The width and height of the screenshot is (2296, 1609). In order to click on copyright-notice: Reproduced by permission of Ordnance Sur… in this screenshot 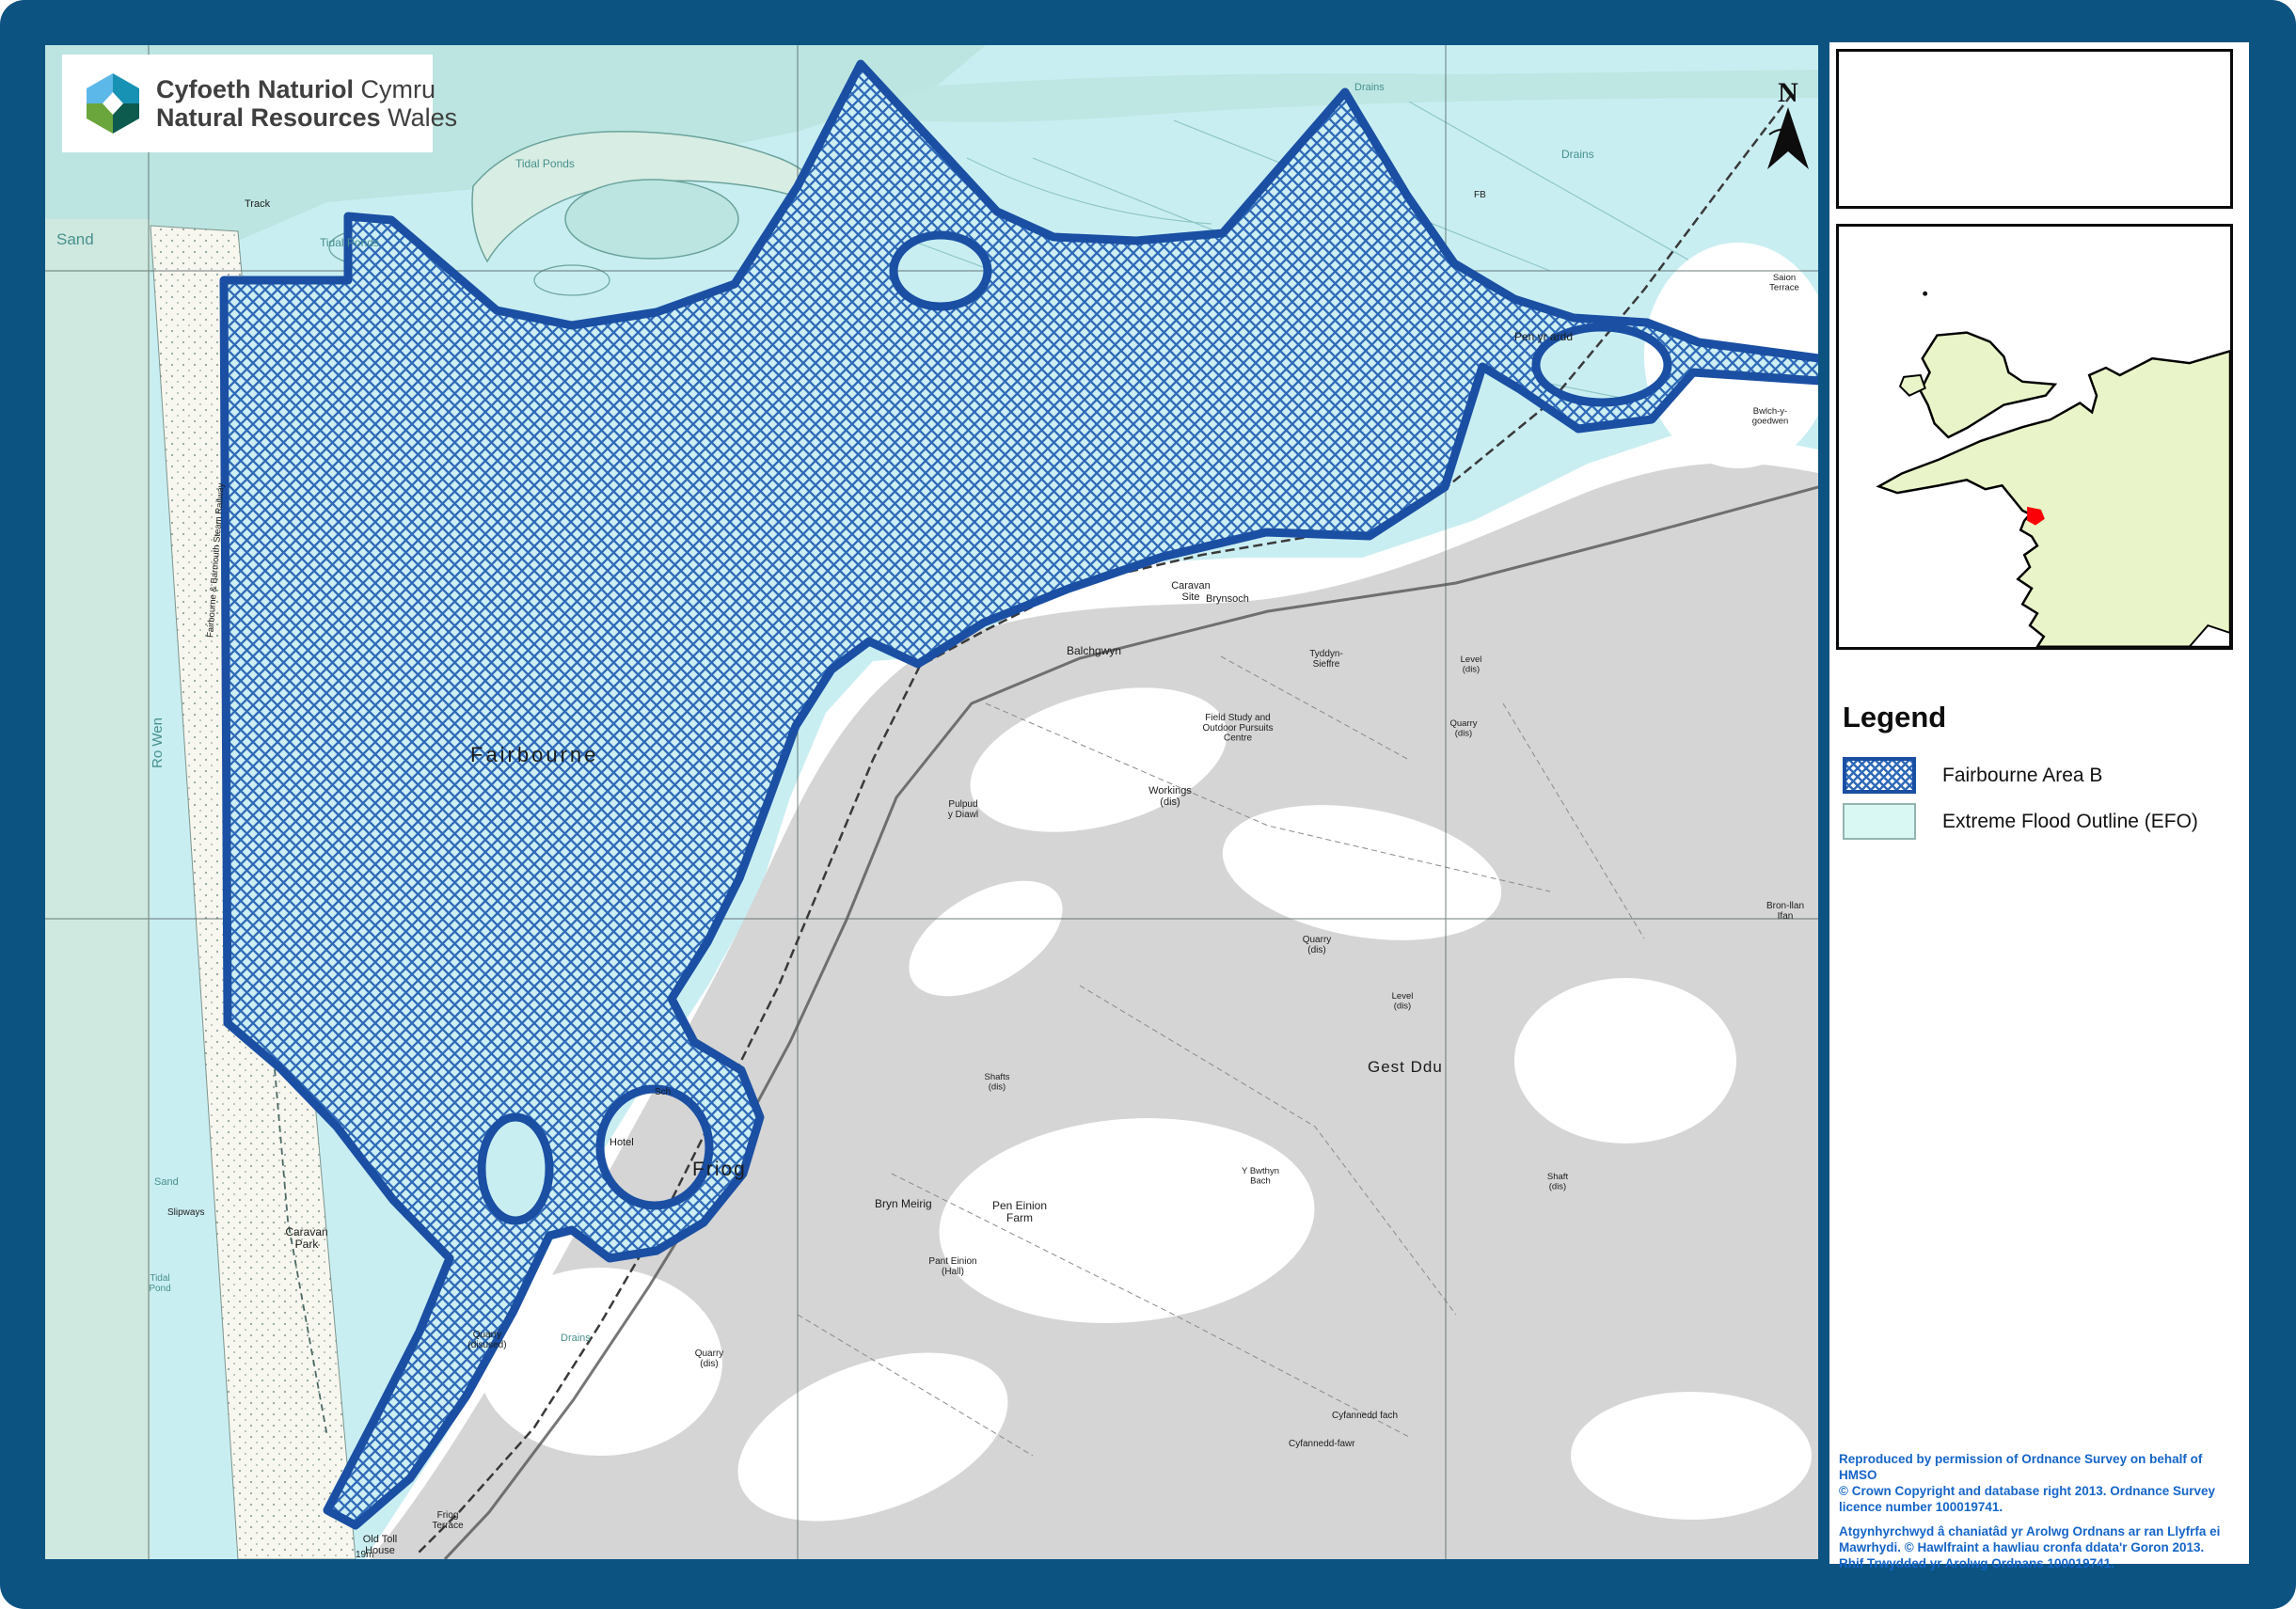, I will do `click(2041, 1515)`.